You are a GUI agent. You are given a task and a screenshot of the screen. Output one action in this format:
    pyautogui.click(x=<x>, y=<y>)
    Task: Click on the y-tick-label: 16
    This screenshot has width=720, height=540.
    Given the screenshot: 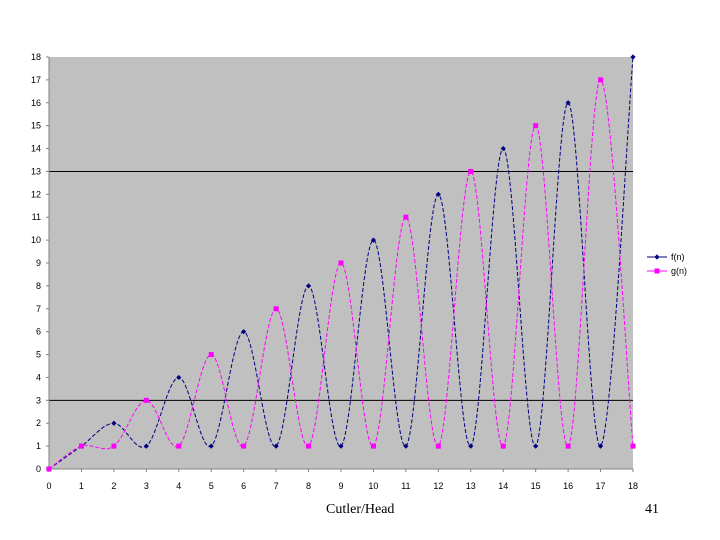 What is the action you would take?
    pyautogui.click(x=36, y=103)
    